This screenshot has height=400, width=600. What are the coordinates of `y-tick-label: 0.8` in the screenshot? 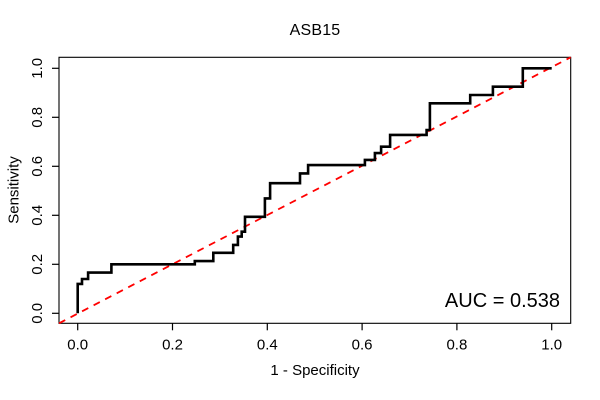 It's located at (37, 117).